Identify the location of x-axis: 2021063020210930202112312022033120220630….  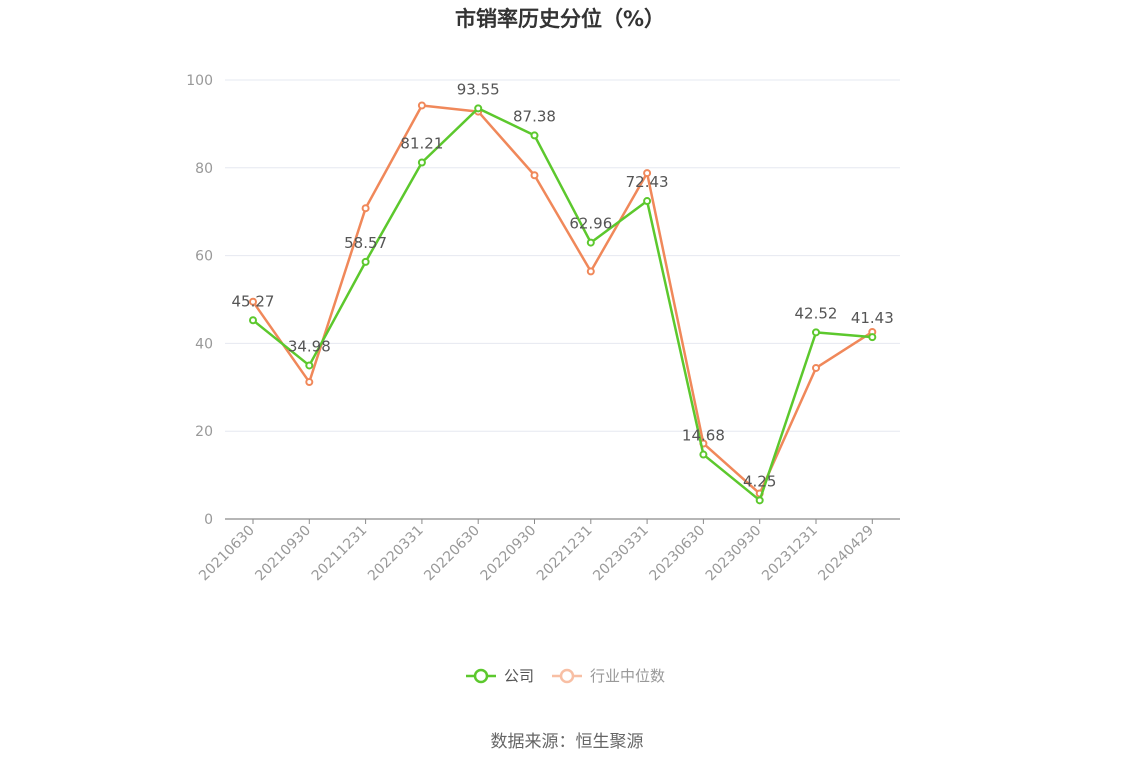
(548, 551).